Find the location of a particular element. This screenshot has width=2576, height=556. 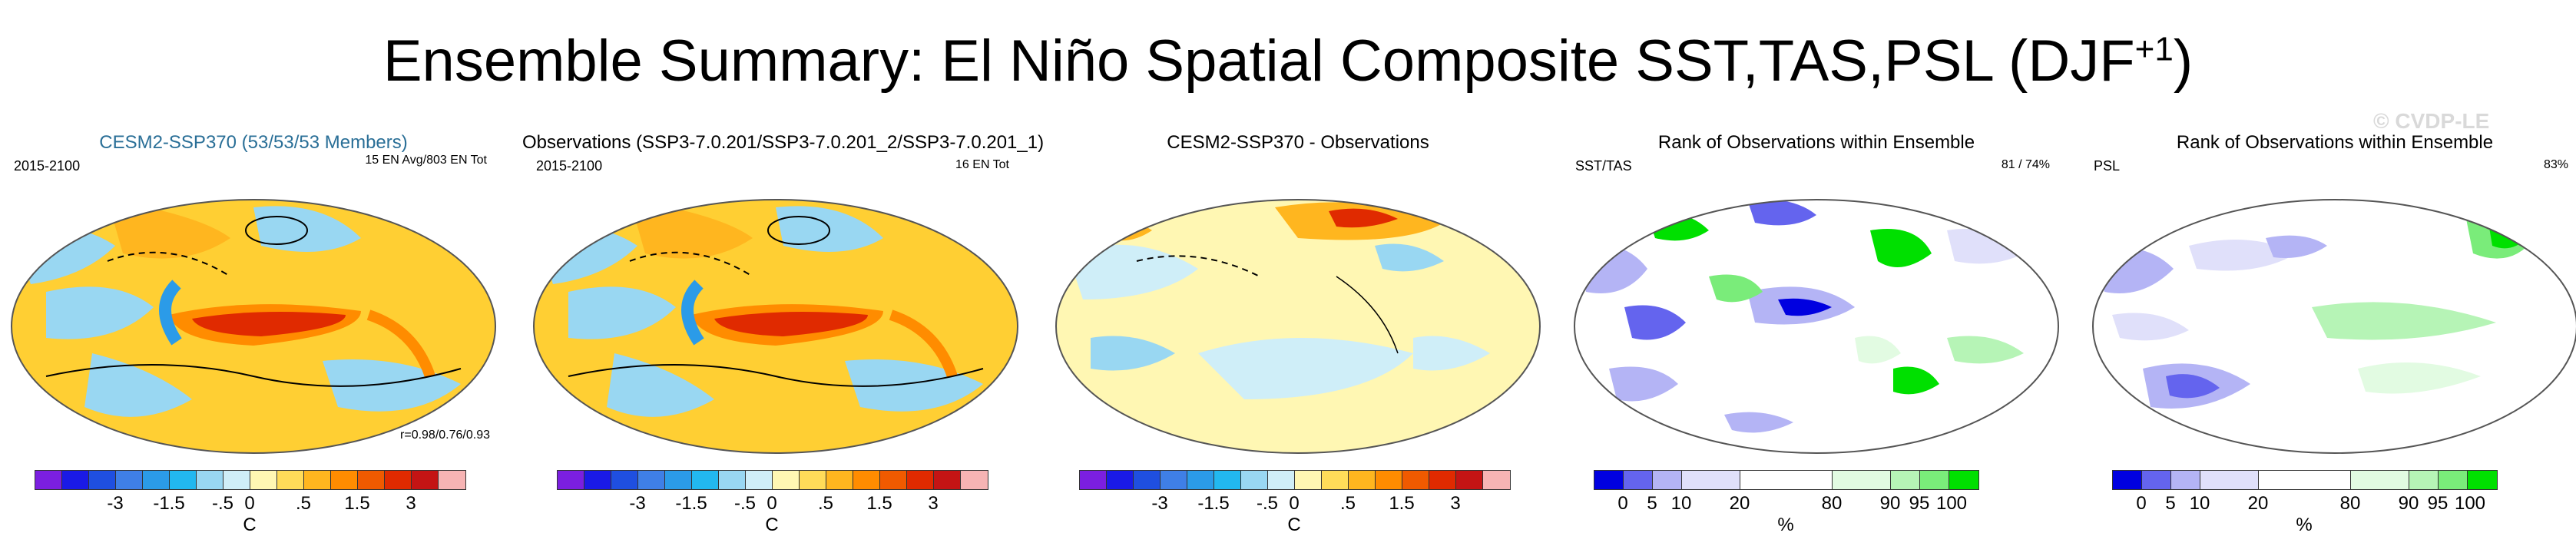

map-difference is located at coordinates (1298, 326).